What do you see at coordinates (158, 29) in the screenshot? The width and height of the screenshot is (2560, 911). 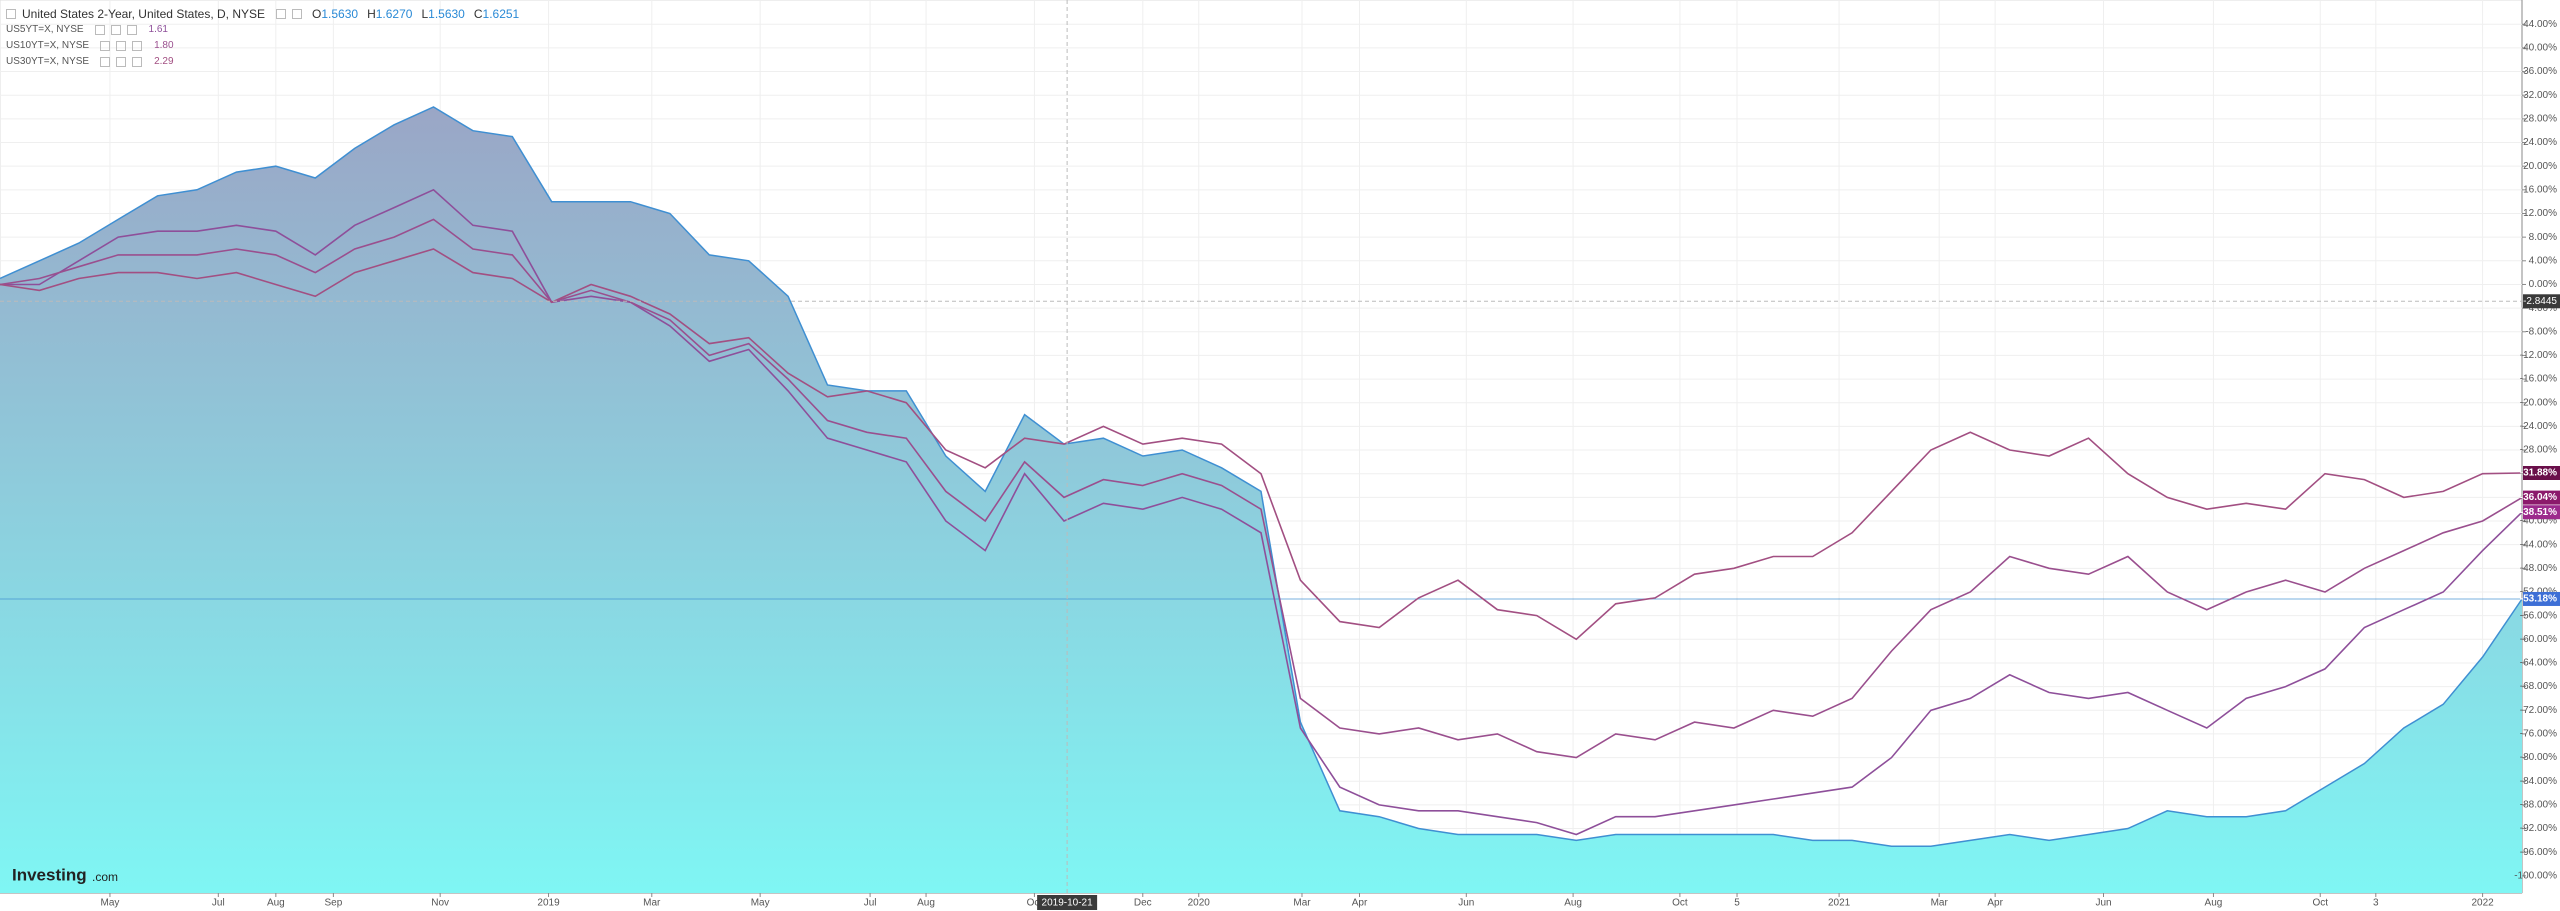 I see `legend-value: 1.61` at bounding box center [158, 29].